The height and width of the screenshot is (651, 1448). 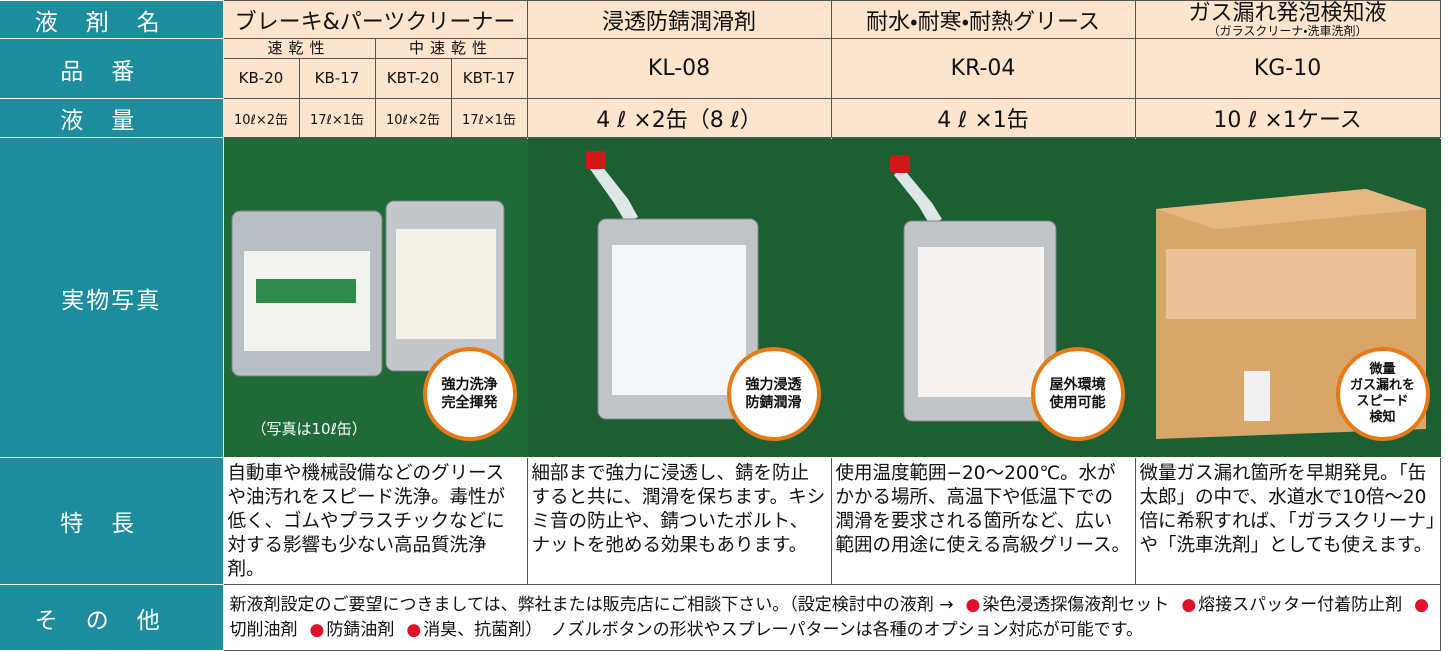 I want to click on volume: 10 ℓ ×1ケース, so click(x=1287, y=118).